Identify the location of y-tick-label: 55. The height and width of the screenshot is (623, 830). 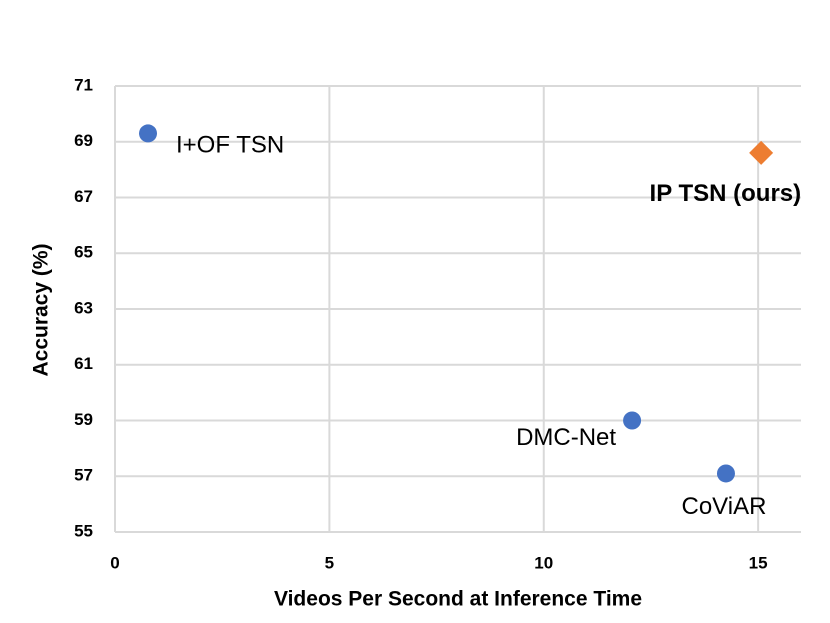
(83, 530).